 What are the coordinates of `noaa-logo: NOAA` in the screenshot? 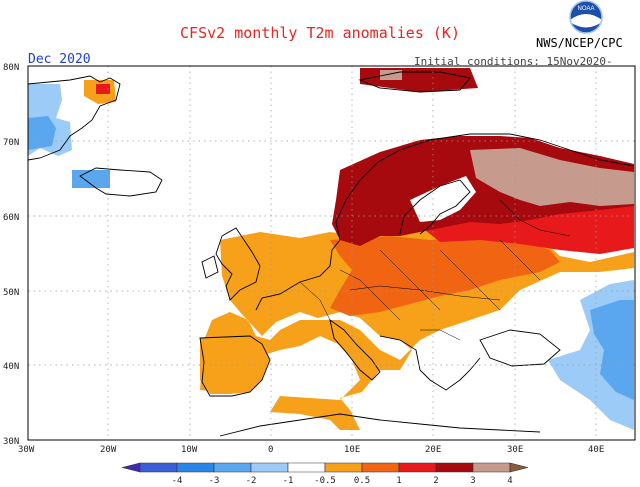 It's located at (586, 17).